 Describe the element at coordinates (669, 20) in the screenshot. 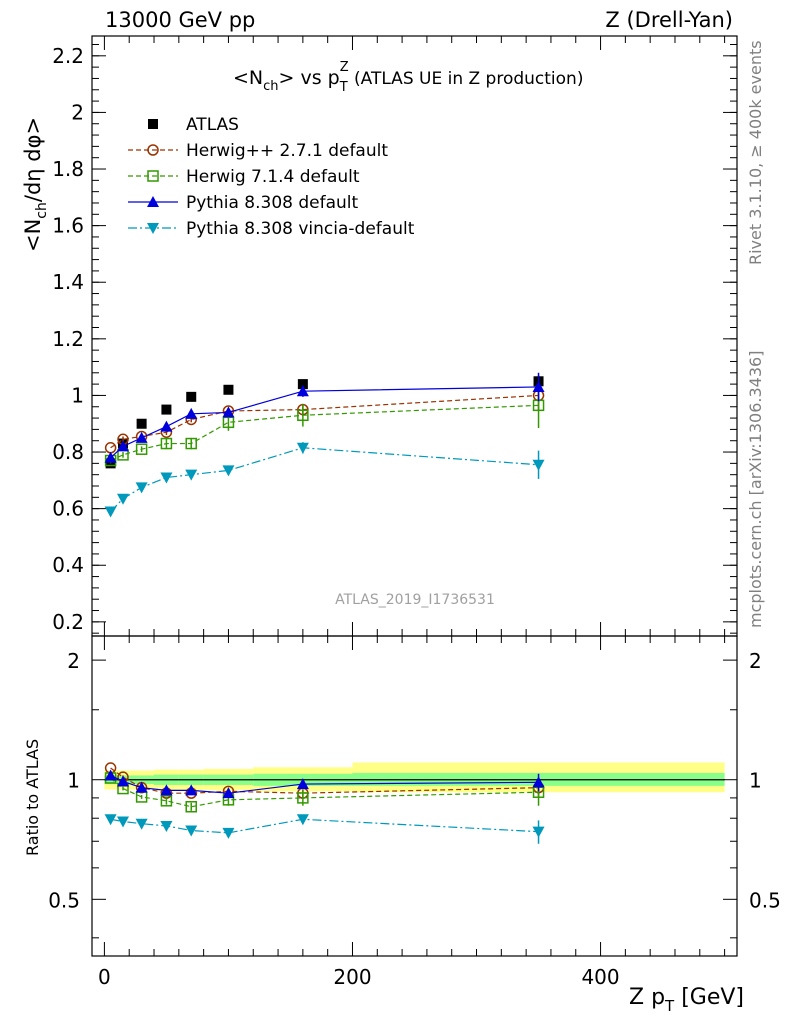

I see `header-right: Z (Drell-Yan)` at that location.